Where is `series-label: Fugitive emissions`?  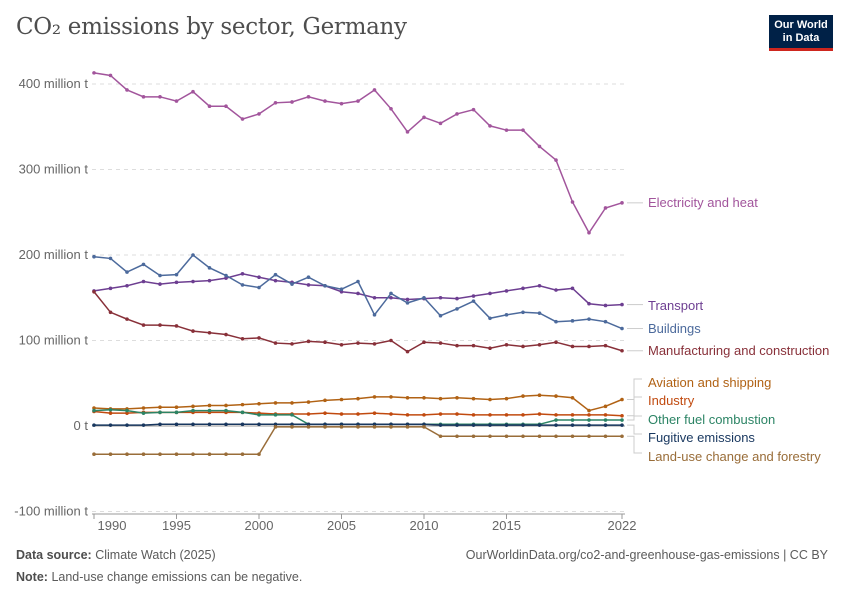
series-label: Fugitive emissions is located at coordinates (701, 437).